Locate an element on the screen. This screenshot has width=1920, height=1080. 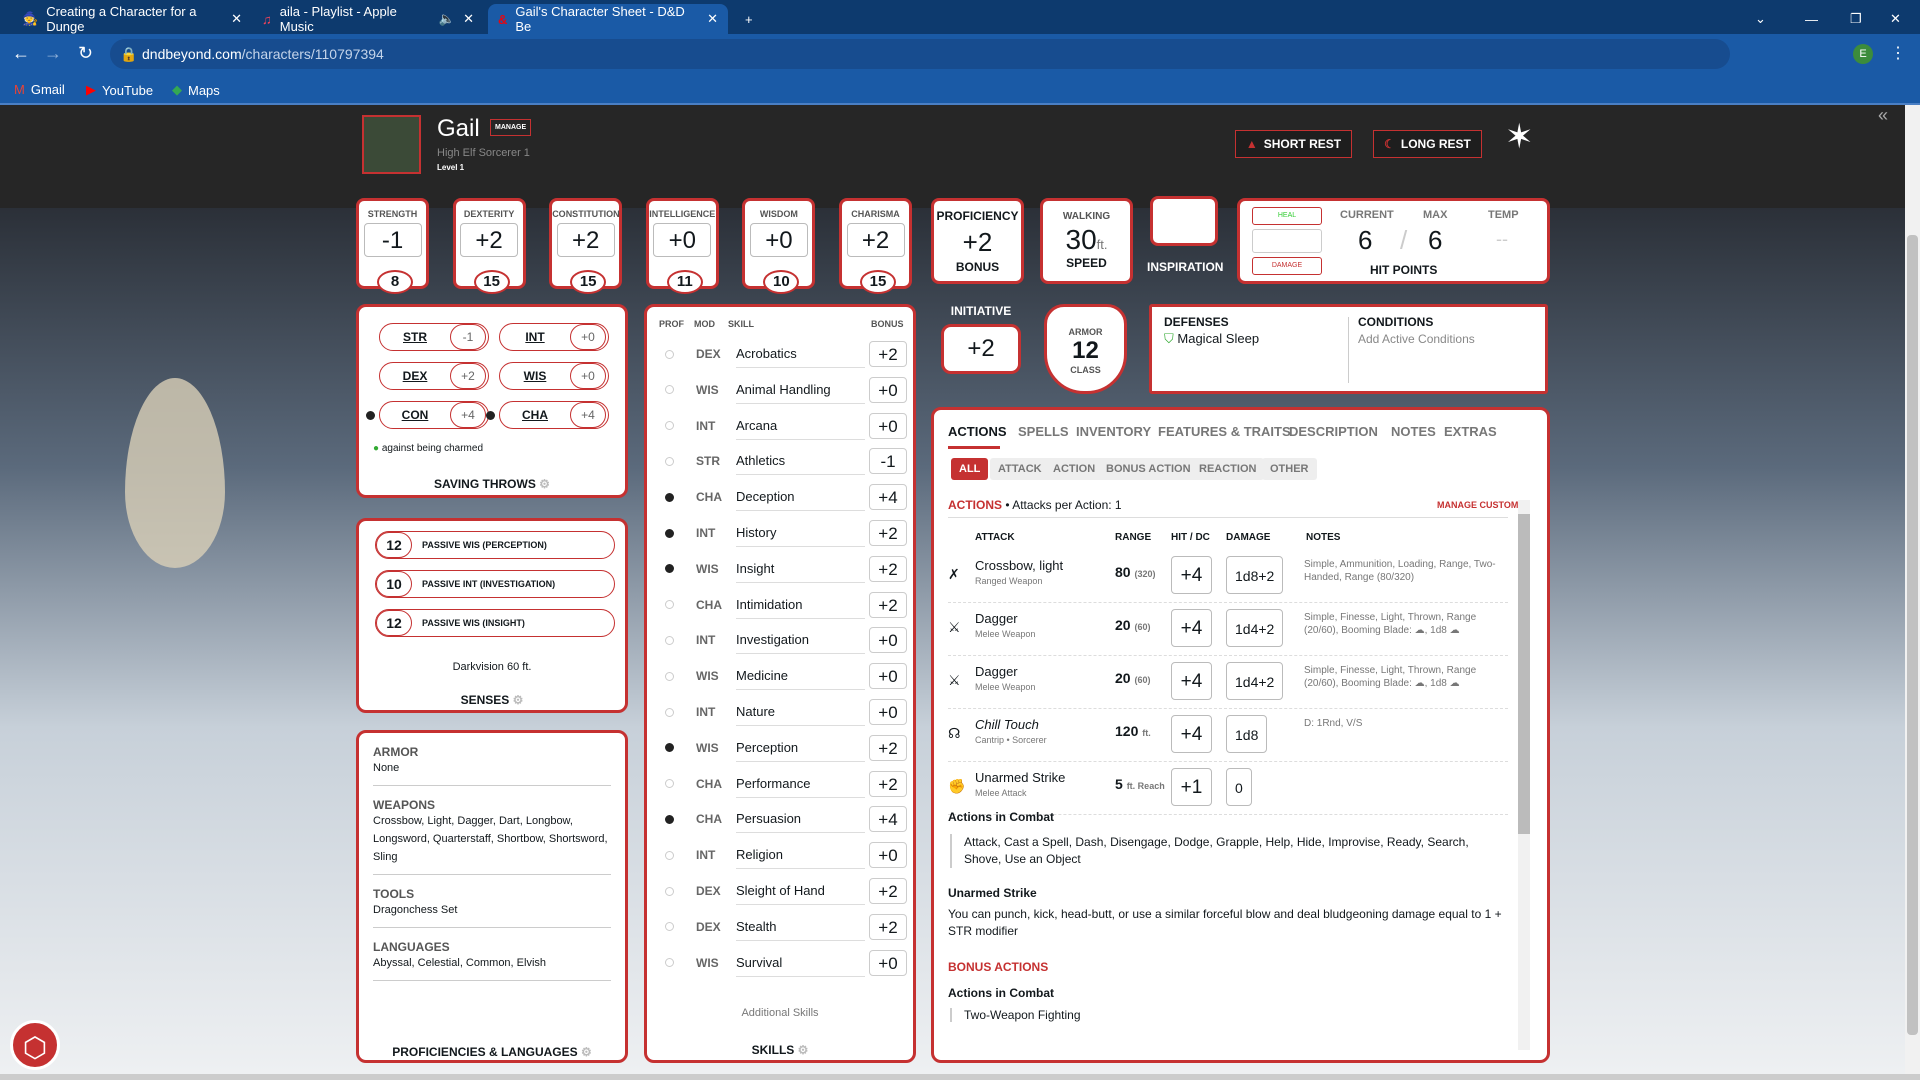
heal-button: HEAL is located at coordinates (1287, 216).